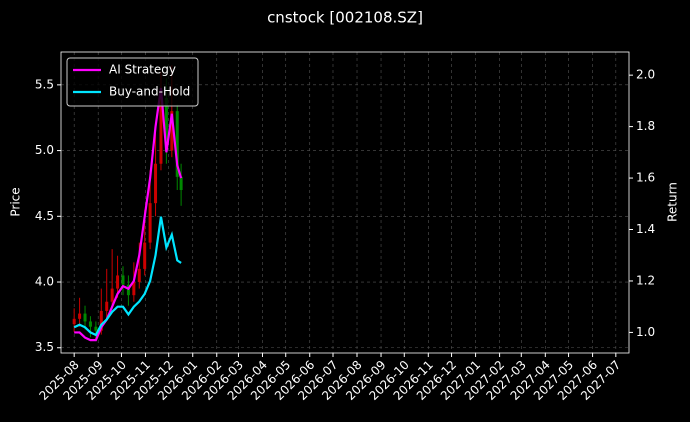 The height and width of the screenshot is (422, 690). What do you see at coordinates (645, 280) in the screenshot?
I see `y2-tick-label: 1.2` at bounding box center [645, 280].